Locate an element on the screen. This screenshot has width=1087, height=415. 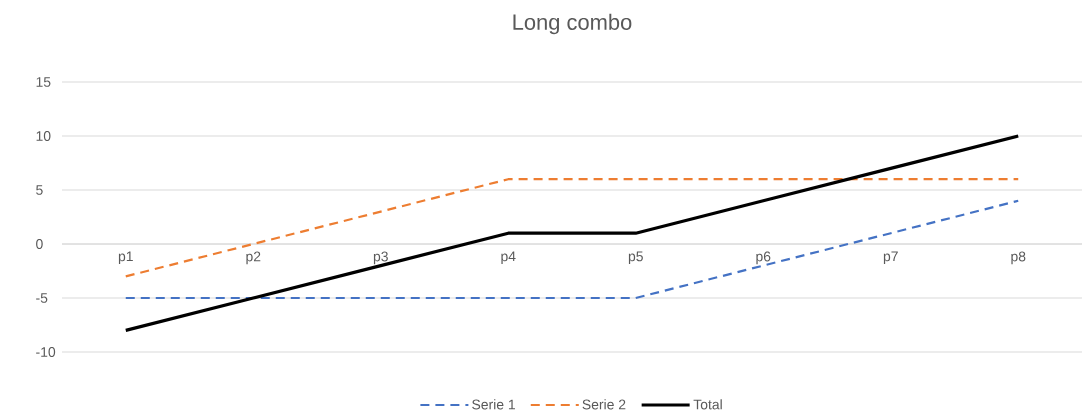
y-tick-label: 10 is located at coordinates (43, 136).